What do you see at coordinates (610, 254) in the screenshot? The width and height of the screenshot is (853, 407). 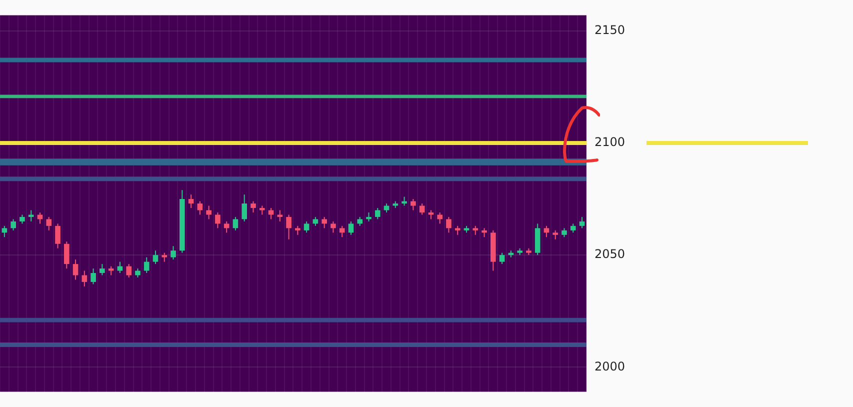 I see `y-tick-label: 2050` at bounding box center [610, 254].